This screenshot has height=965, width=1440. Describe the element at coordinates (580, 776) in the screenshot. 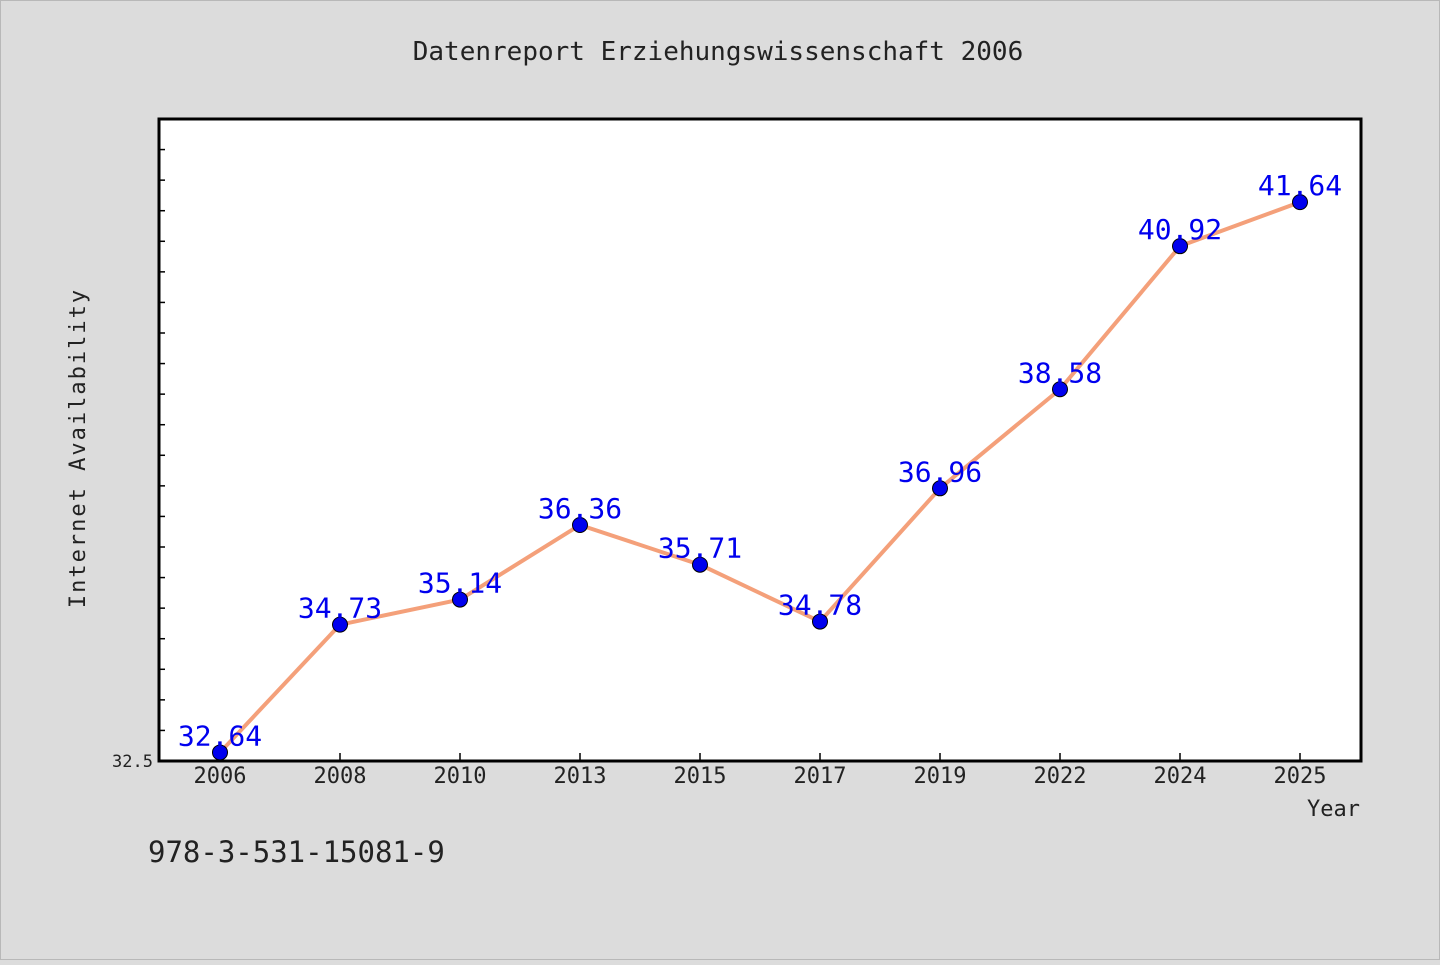

I see `x-tick-label: 2013` at that location.